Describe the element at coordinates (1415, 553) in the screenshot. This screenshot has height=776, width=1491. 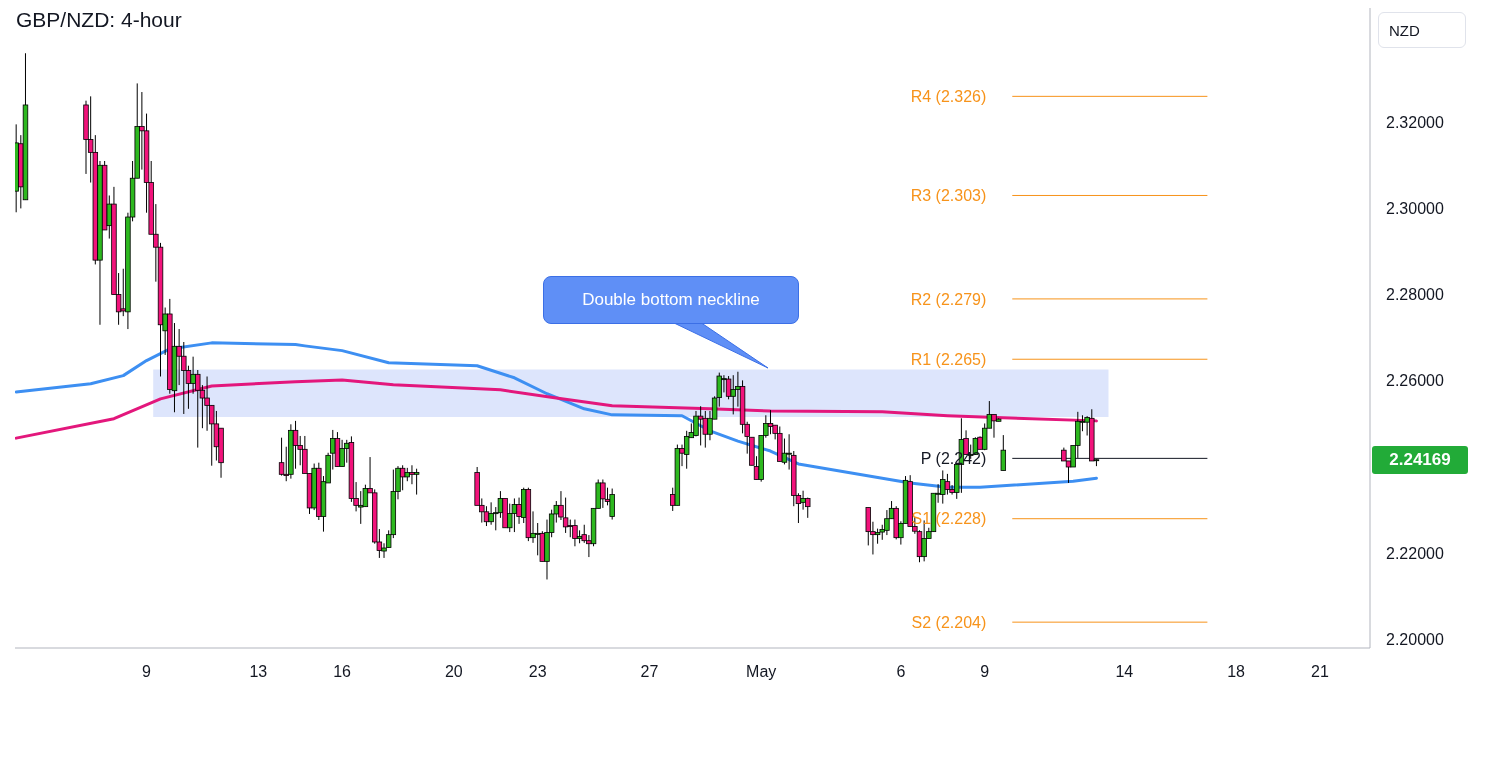
I see `y-tick-label: 2.22000` at that location.